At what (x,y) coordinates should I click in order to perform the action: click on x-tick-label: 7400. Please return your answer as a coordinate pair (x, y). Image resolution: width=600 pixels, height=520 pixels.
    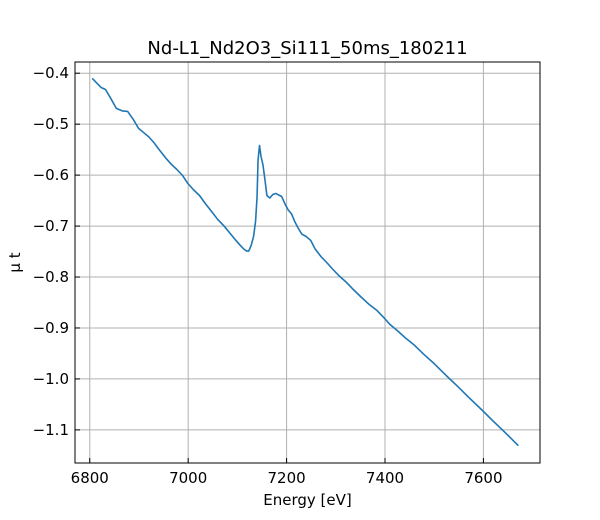
    Looking at the image, I should click on (385, 478).